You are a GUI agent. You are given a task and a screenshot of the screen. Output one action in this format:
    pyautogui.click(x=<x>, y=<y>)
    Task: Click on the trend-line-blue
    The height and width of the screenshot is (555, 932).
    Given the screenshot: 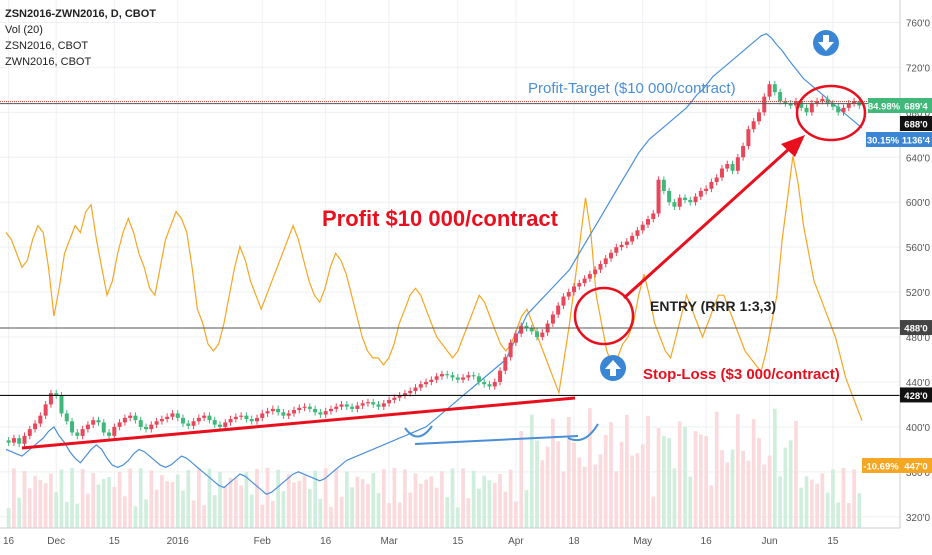 What is the action you would take?
    pyautogui.click(x=496, y=440)
    